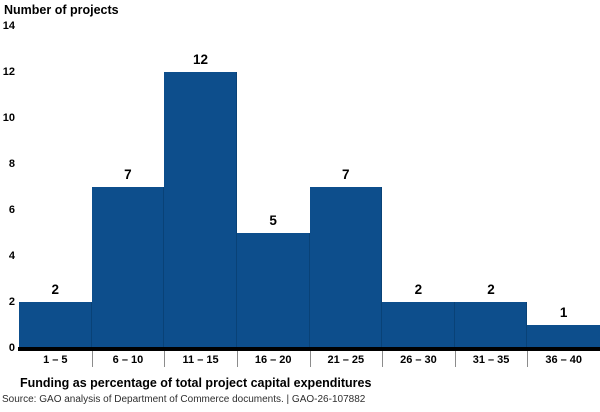  What do you see at coordinates (346, 267) in the screenshot?
I see `bar-21 – 25` at bounding box center [346, 267].